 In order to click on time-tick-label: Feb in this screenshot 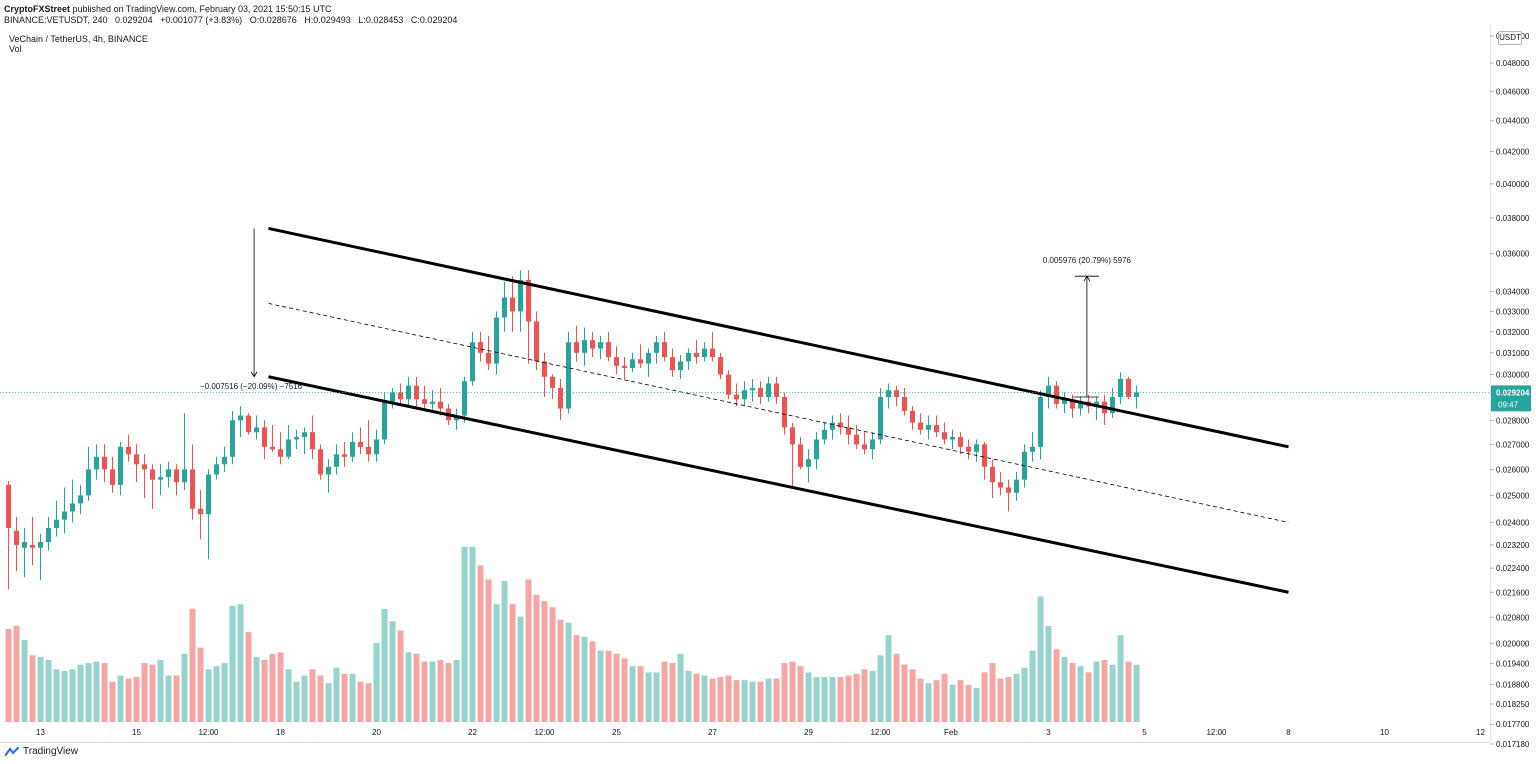, I will do `click(951, 732)`.